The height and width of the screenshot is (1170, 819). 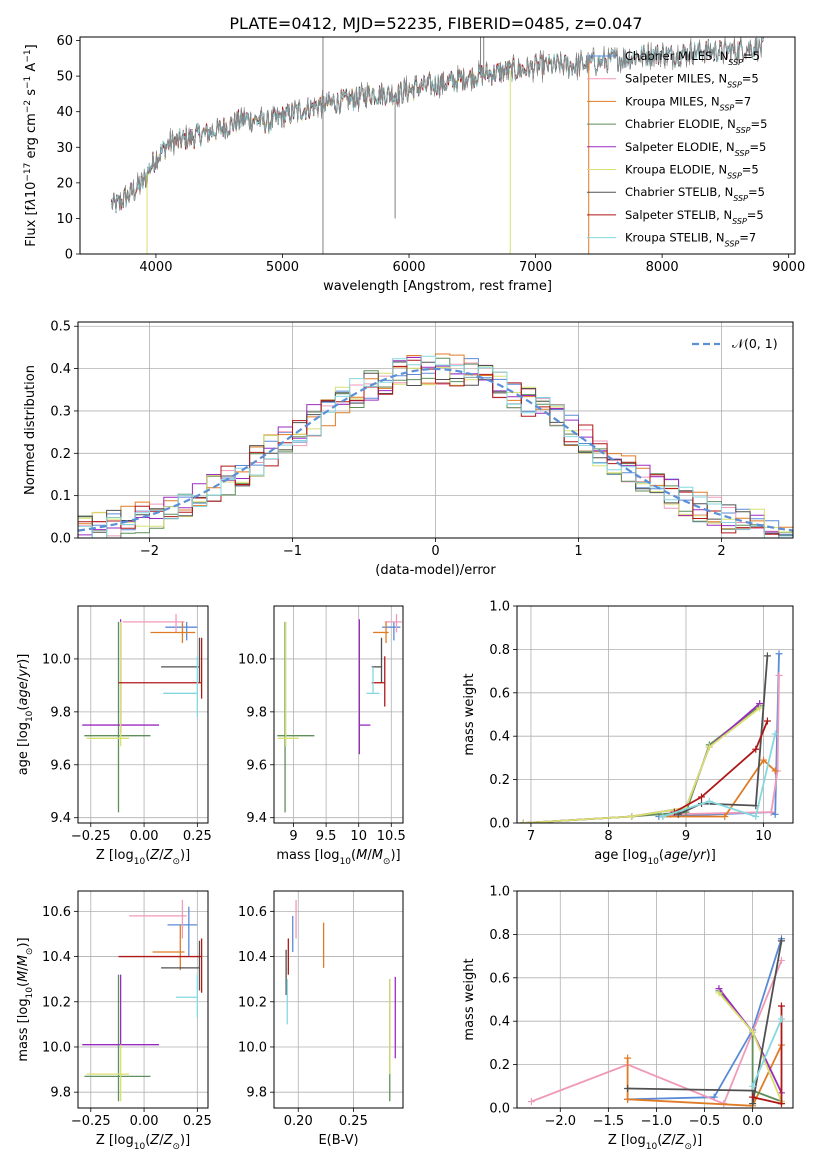 What do you see at coordinates (752, 1121) in the screenshot?
I see `x-tick-label: 0.0` at bounding box center [752, 1121].